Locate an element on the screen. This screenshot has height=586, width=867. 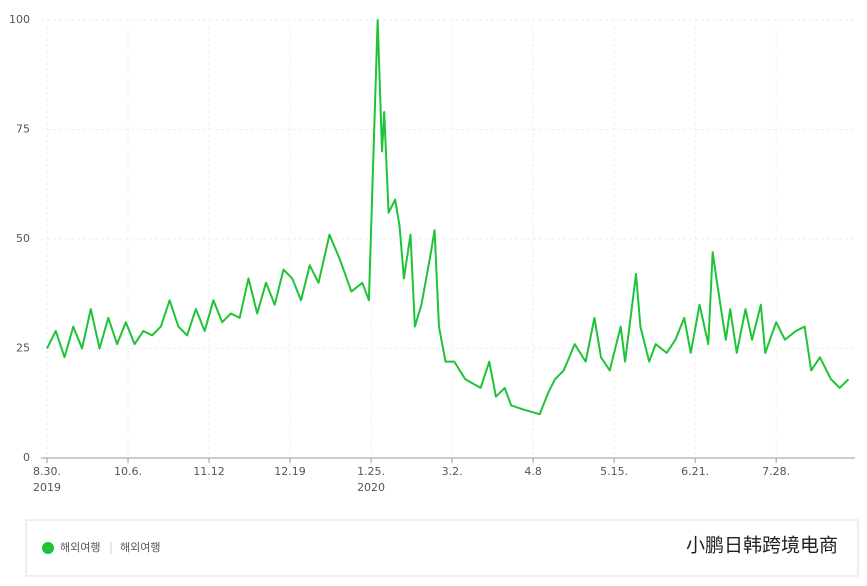
x-tick-label: 4.8 is located at coordinates (533, 471).